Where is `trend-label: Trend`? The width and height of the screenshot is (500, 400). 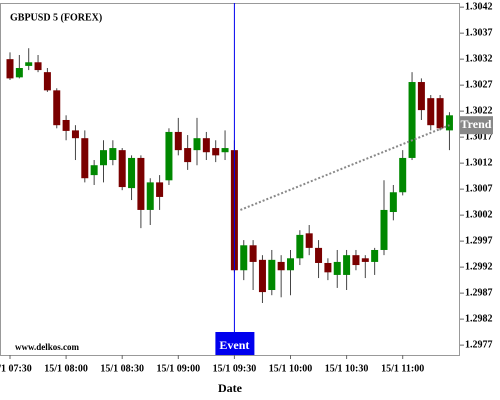
trend-label: Trend is located at coordinates (476, 124).